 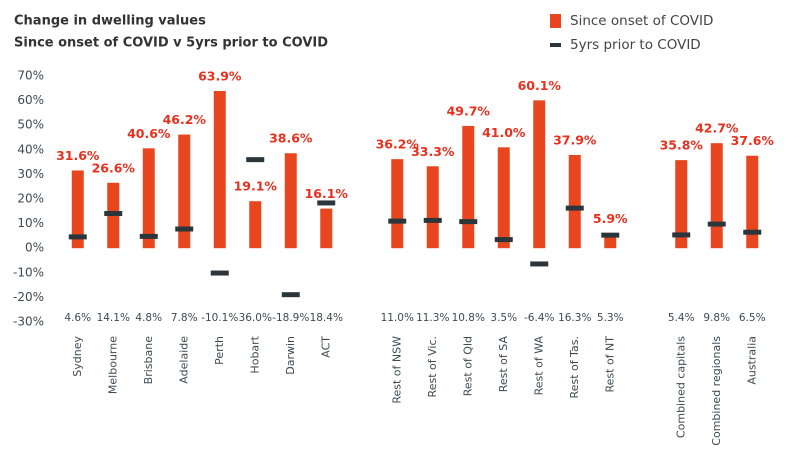 What do you see at coordinates (30, 199) in the screenshot?
I see `y-tick-label: 20%` at bounding box center [30, 199].